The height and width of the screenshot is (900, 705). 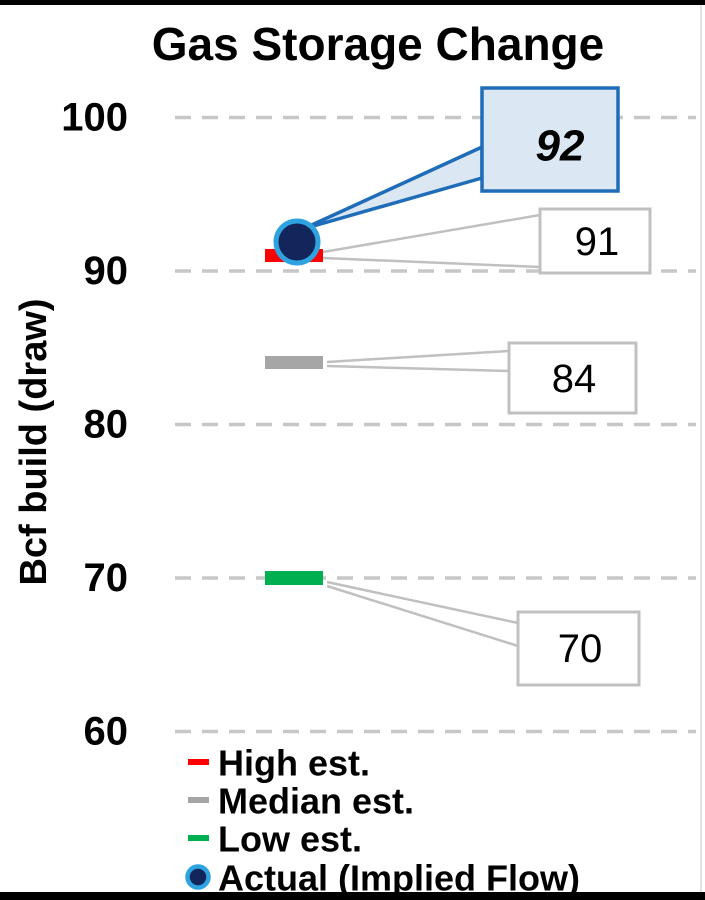 I want to click on y-tick-labels: 100 90 80 70 60, so click(x=94, y=425).